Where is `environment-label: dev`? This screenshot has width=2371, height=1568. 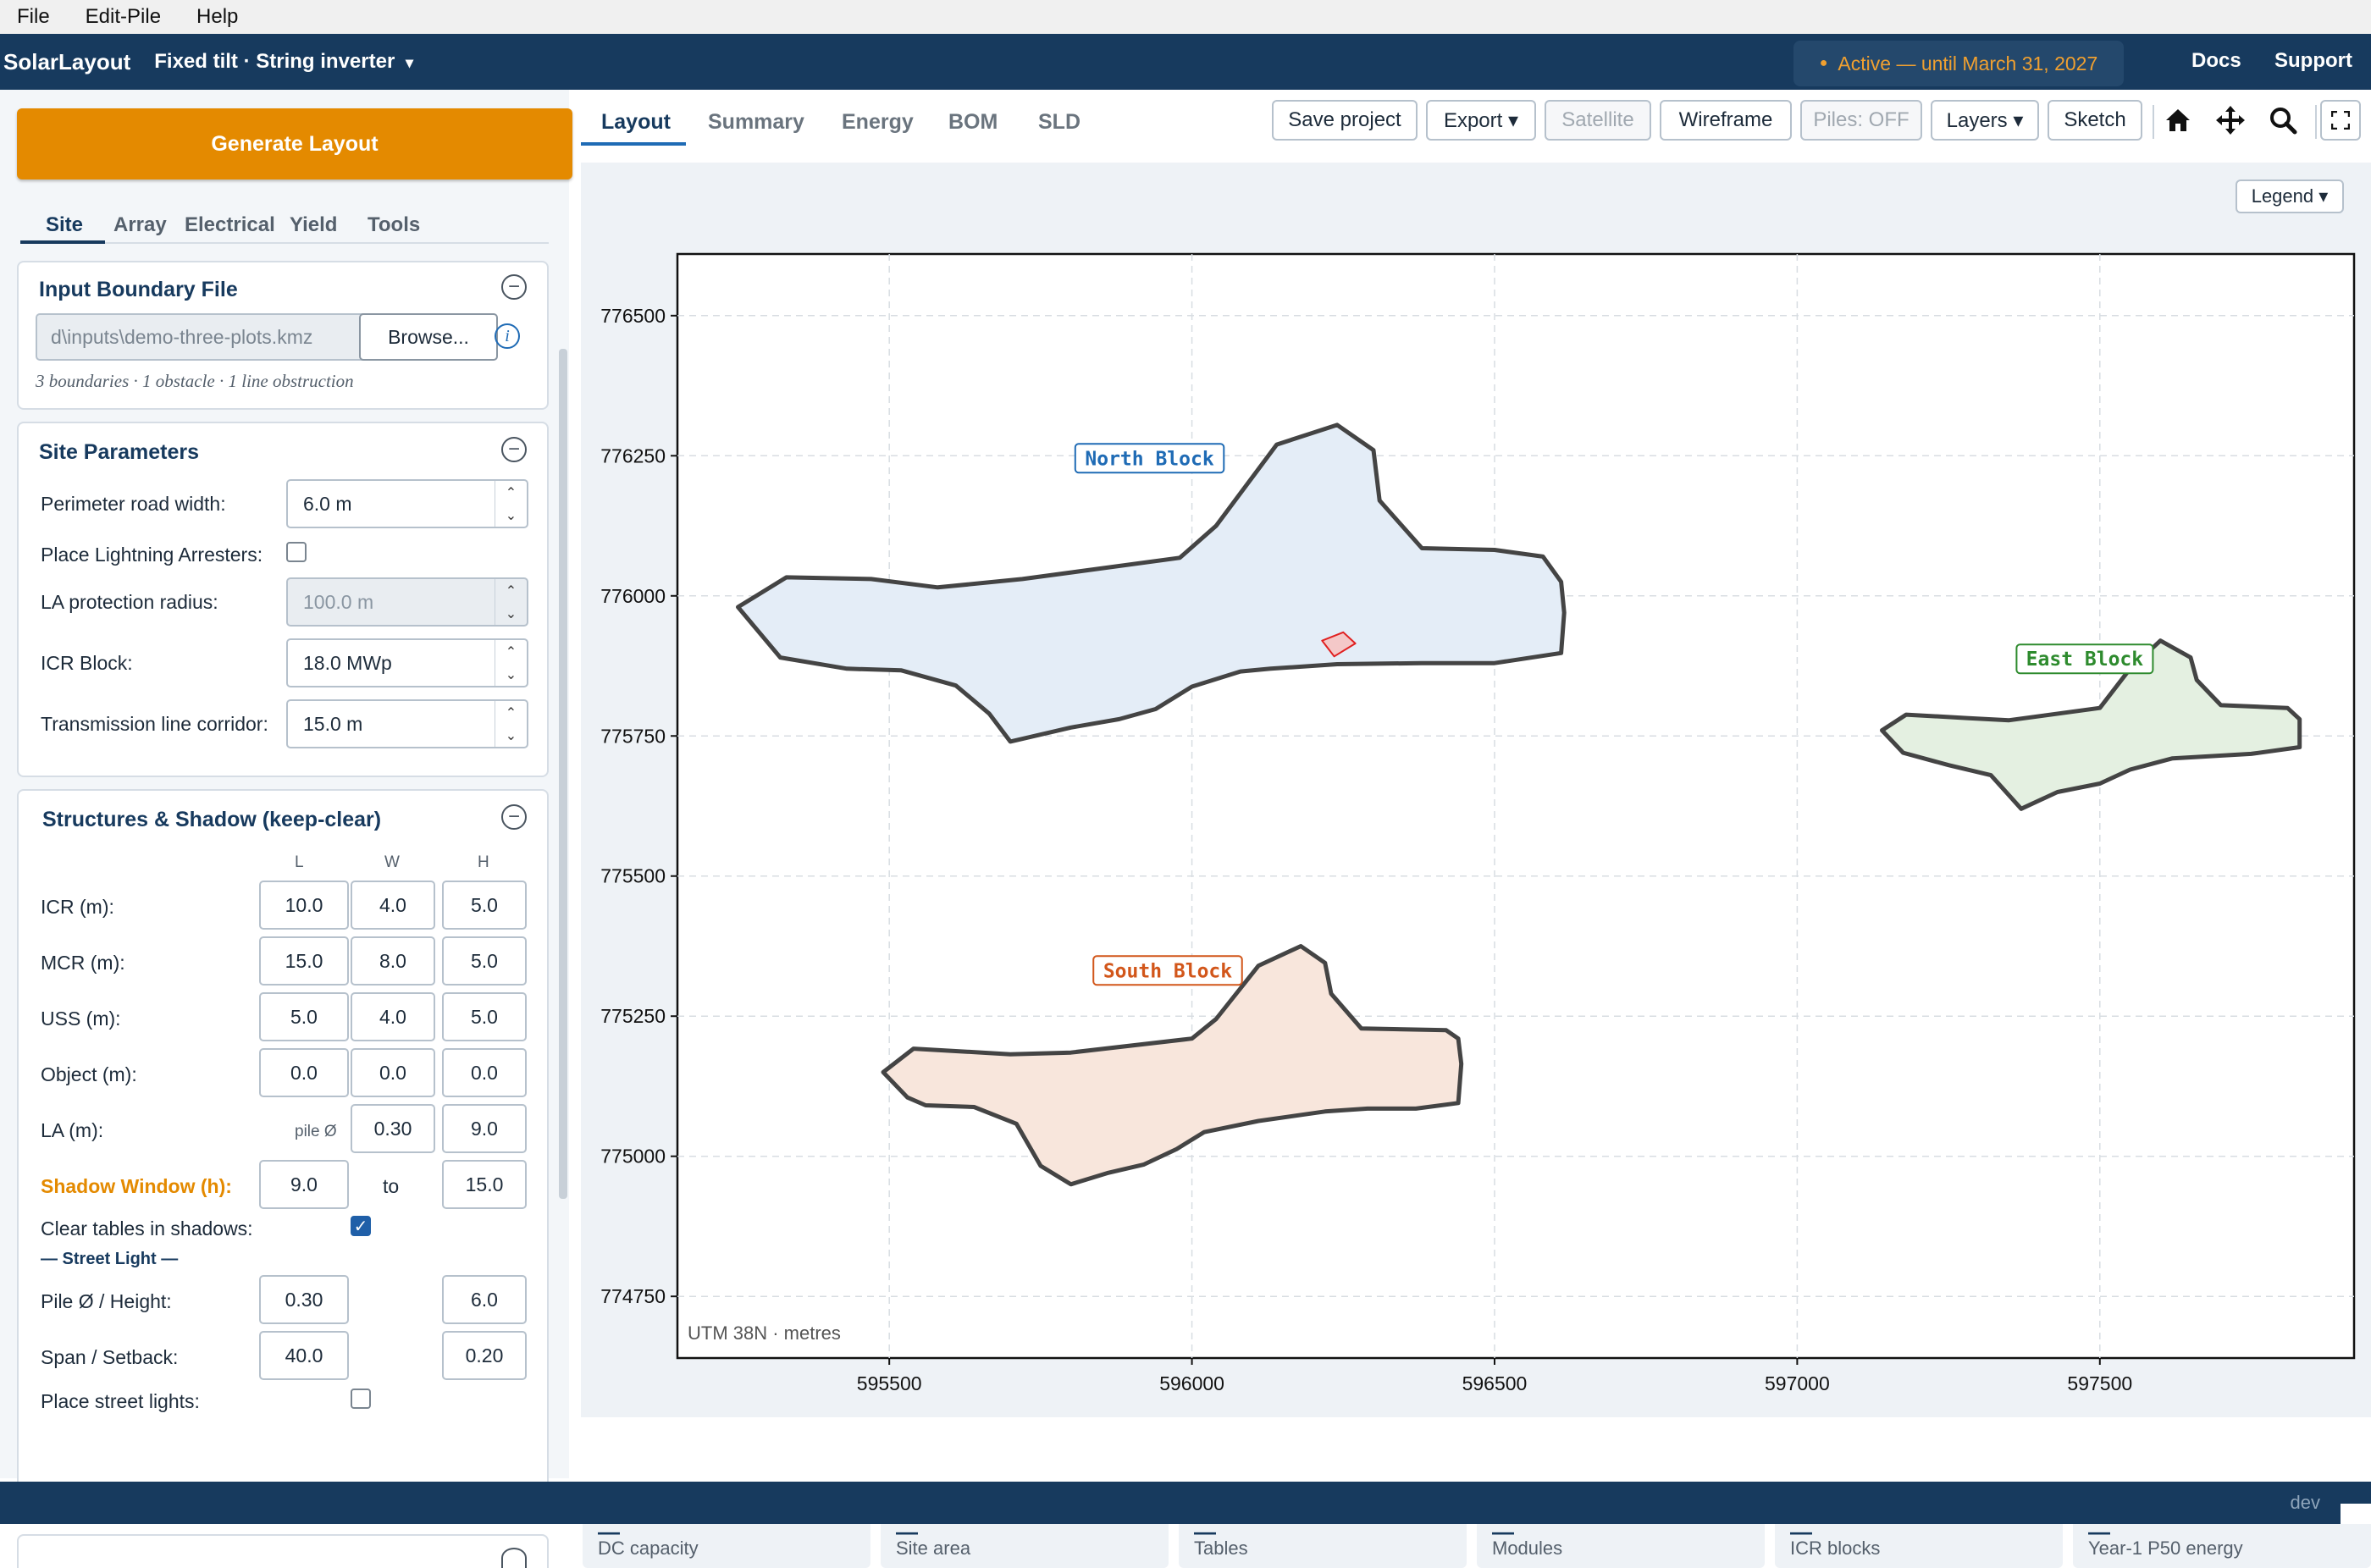 environment-label: dev is located at coordinates (2305, 1502).